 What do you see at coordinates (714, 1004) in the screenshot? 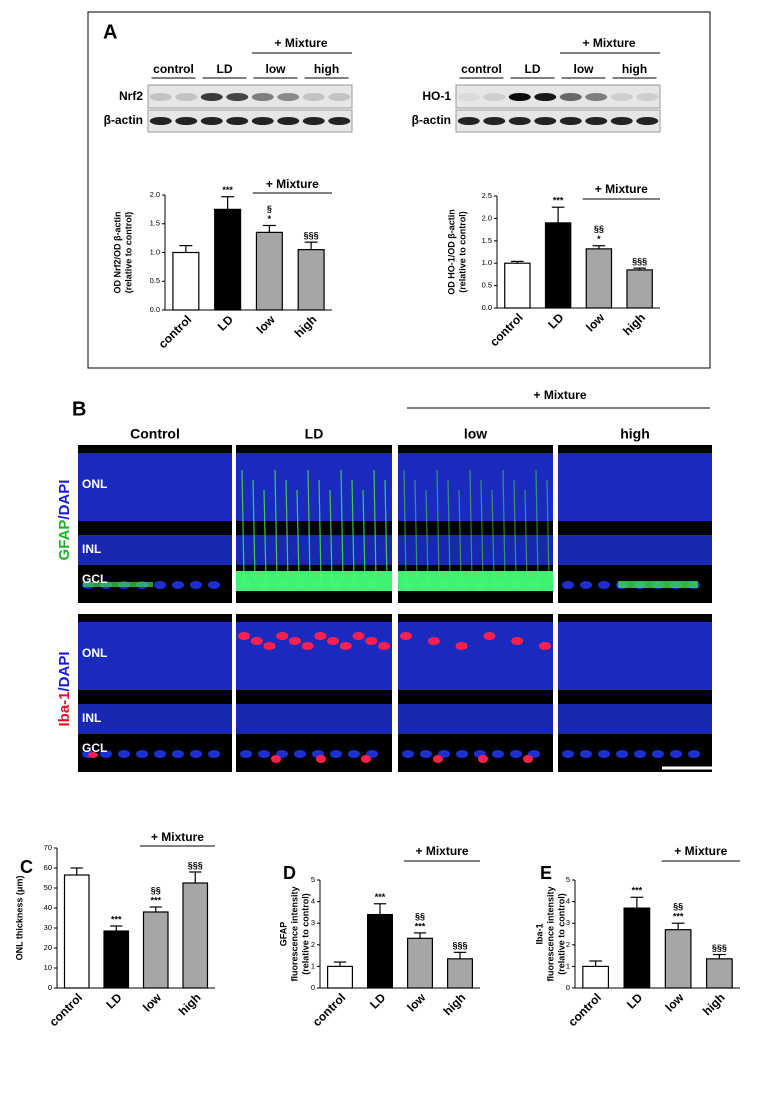
I see `x-tick-label: high` at bounding box center [714, 1004].